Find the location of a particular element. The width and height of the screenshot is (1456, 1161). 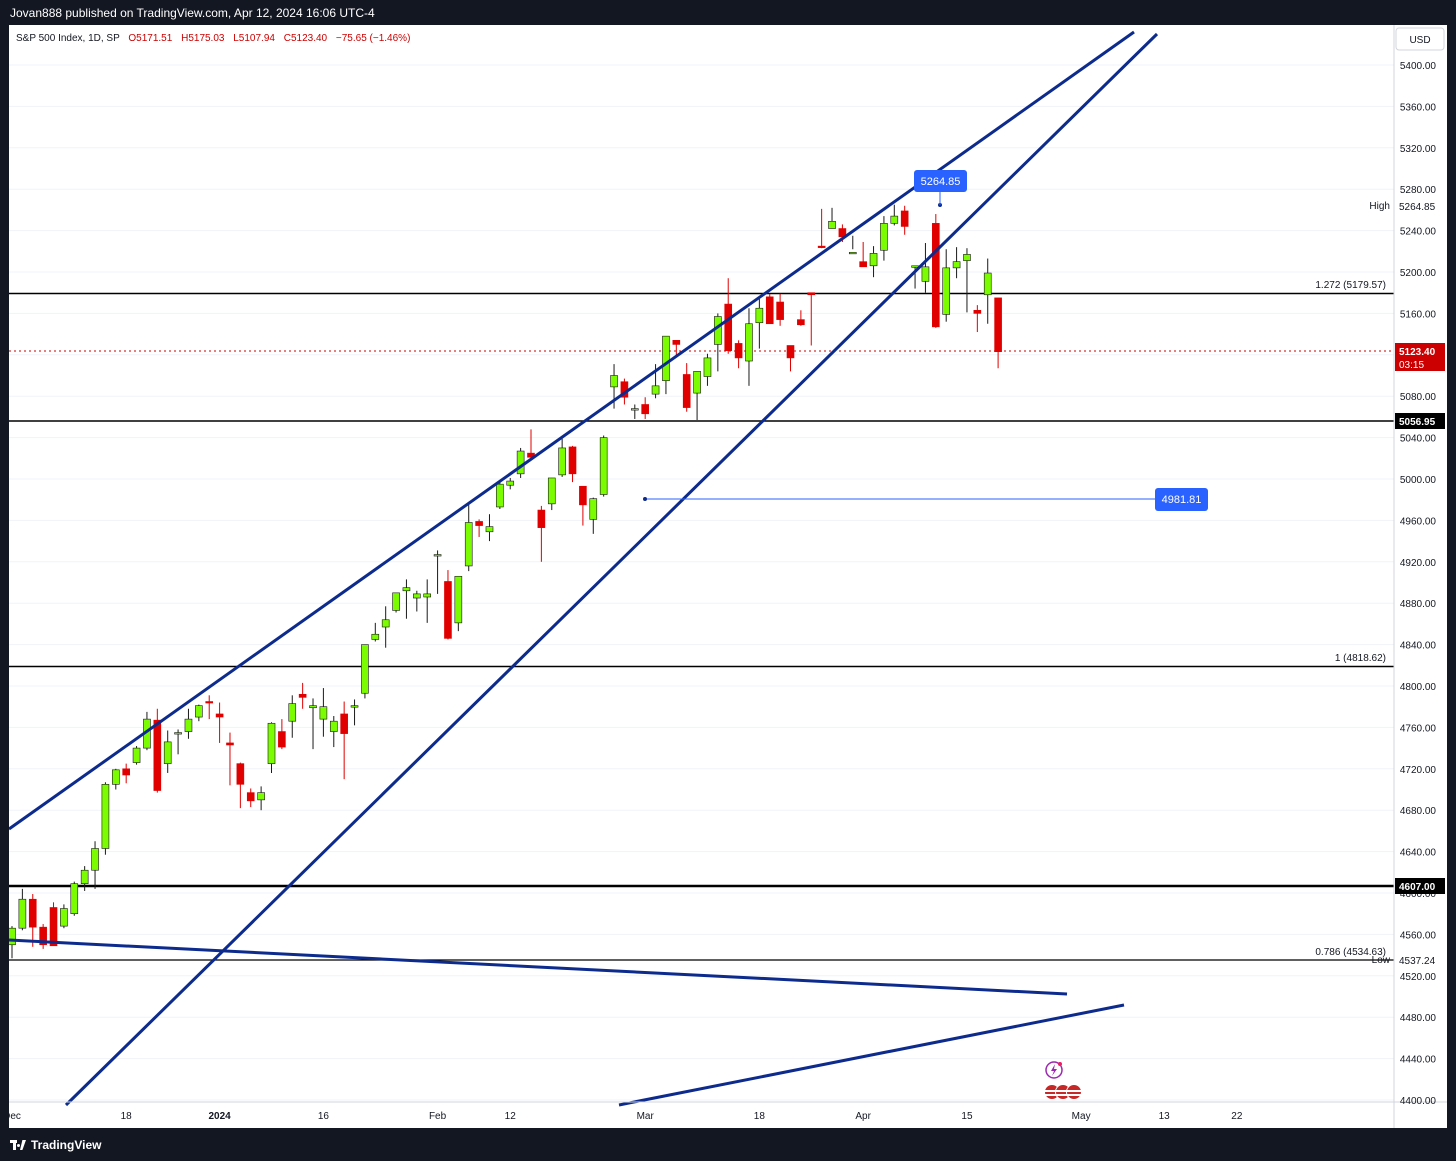

low-marker: Low 4537.24 is located at coordinates (1409, 959).